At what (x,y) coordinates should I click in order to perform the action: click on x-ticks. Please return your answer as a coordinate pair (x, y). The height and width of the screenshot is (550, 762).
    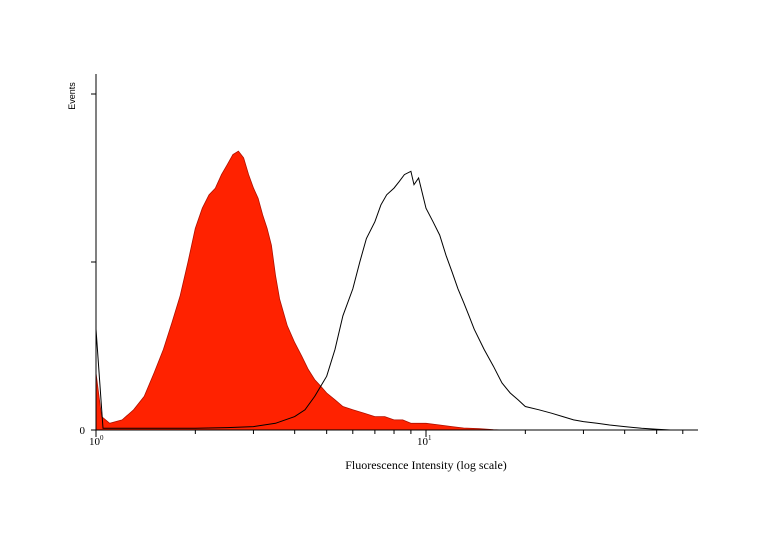
    Looking at the image, I should click on (389, 433).